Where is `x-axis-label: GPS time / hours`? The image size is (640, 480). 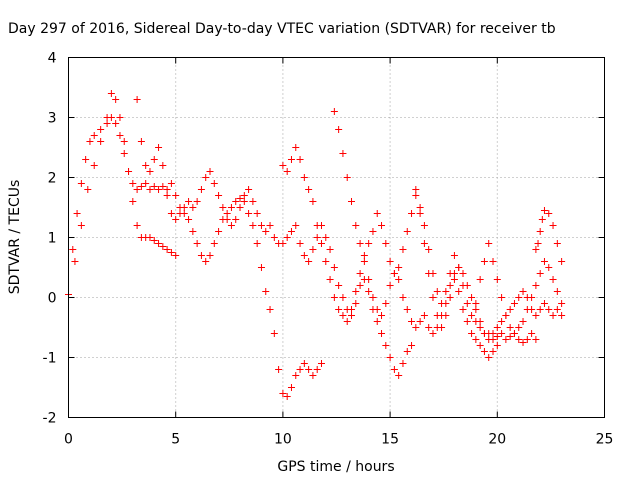
x-axis-label: GPS time / hours is located at coordinates (335, 467).